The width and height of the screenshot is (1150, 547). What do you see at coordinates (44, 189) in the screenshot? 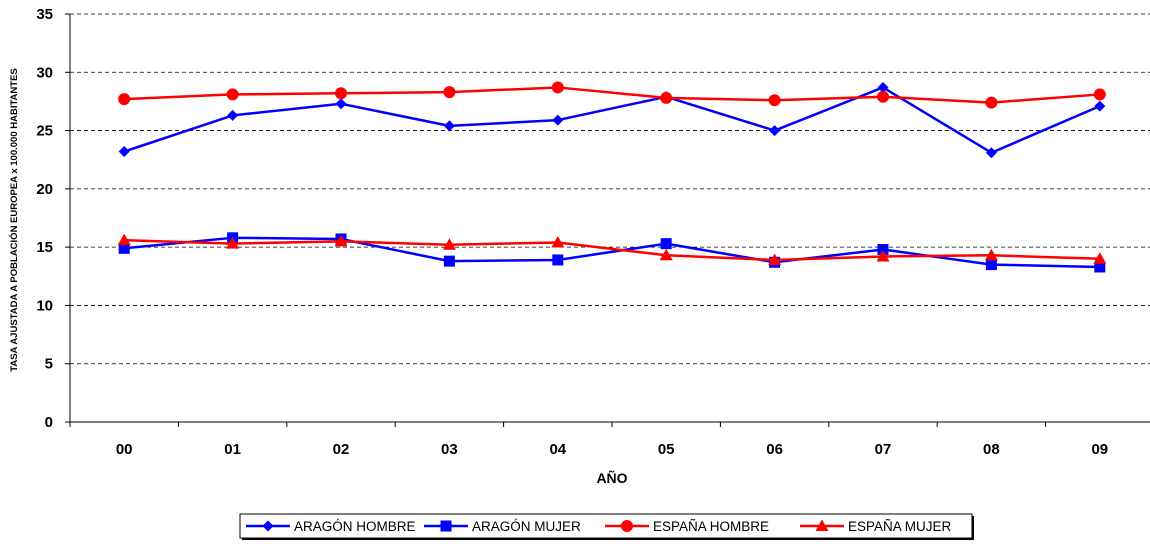
I see `y-tick-label: 20` at bounding box center [44, 189].